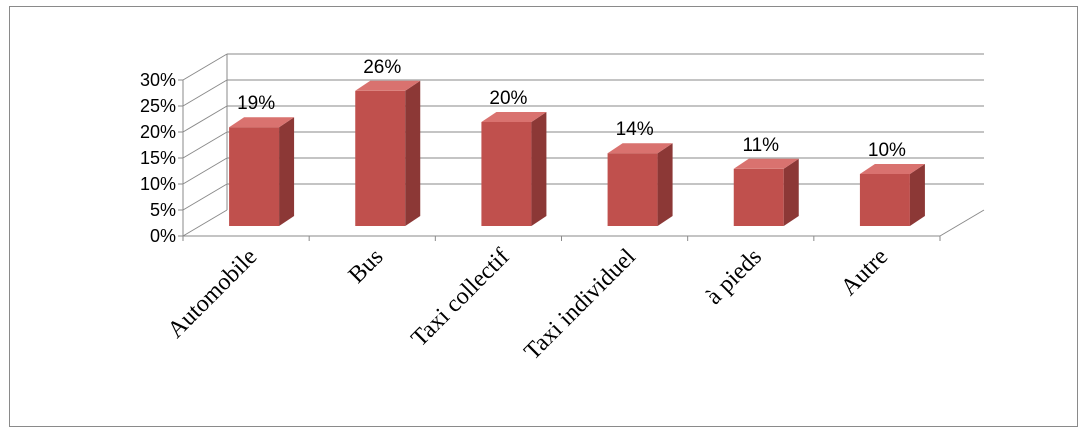 This screenshot has height=434, width=1089. I want to click on y-tick-label: 20%, so click(158, 132).